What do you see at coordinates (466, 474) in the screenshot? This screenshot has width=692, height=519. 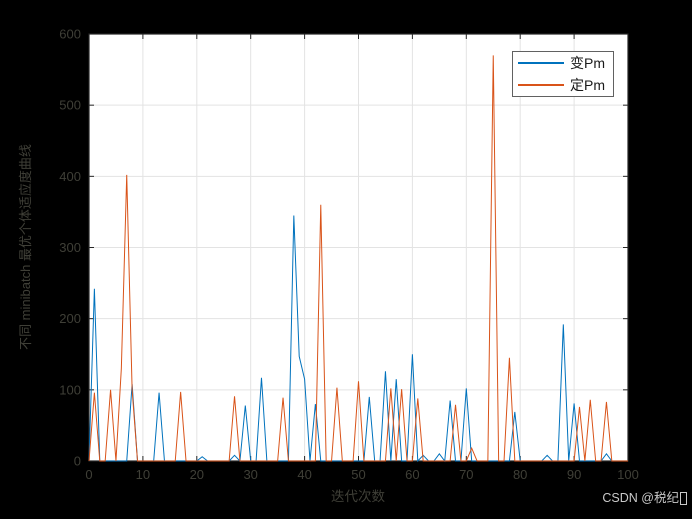 I see `x-tick-label: 70` at bounding box center [466, 474].